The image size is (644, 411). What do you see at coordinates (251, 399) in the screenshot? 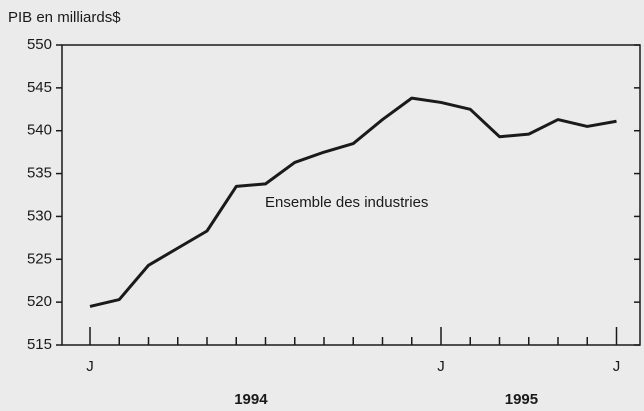
I see `year-label: 1994` at bounding box center [251, 399].